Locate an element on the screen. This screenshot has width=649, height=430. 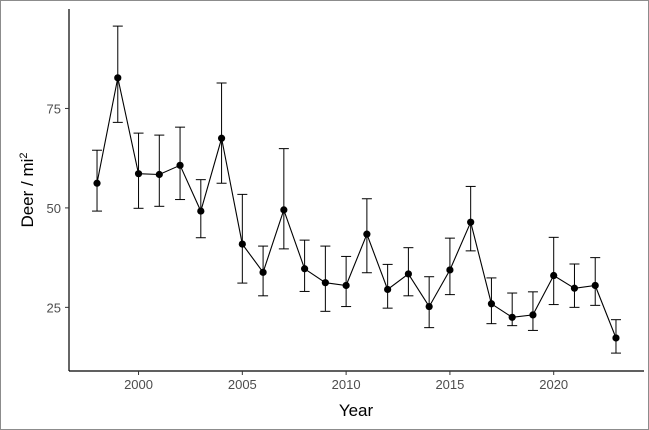
data-point-2015 is located at coordinates (450, 270).